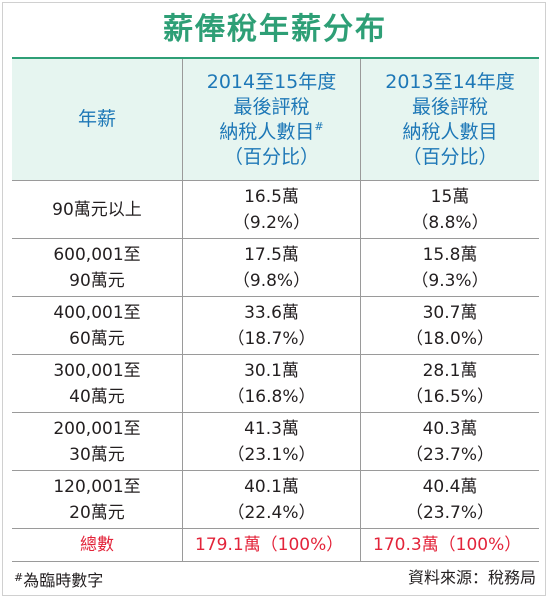  What do you see at coordinates (97, 499) in the screenshot?
I see `salary-range-cell: 120,001至 20萬元` at bounding box center [97, 499].